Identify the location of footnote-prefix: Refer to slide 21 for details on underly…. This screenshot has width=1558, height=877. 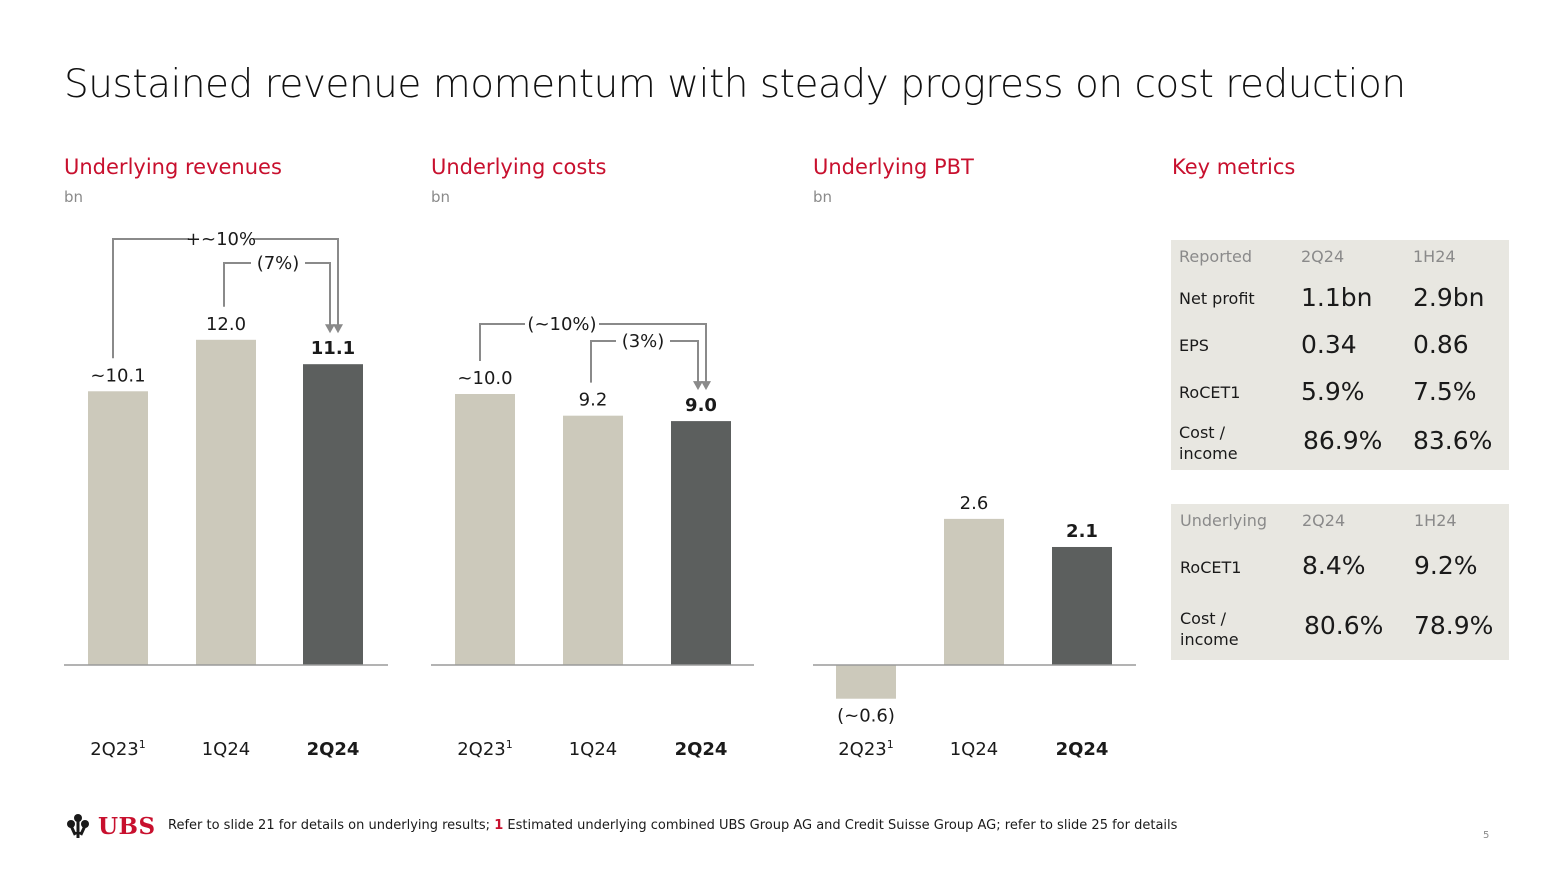
(331, 825).